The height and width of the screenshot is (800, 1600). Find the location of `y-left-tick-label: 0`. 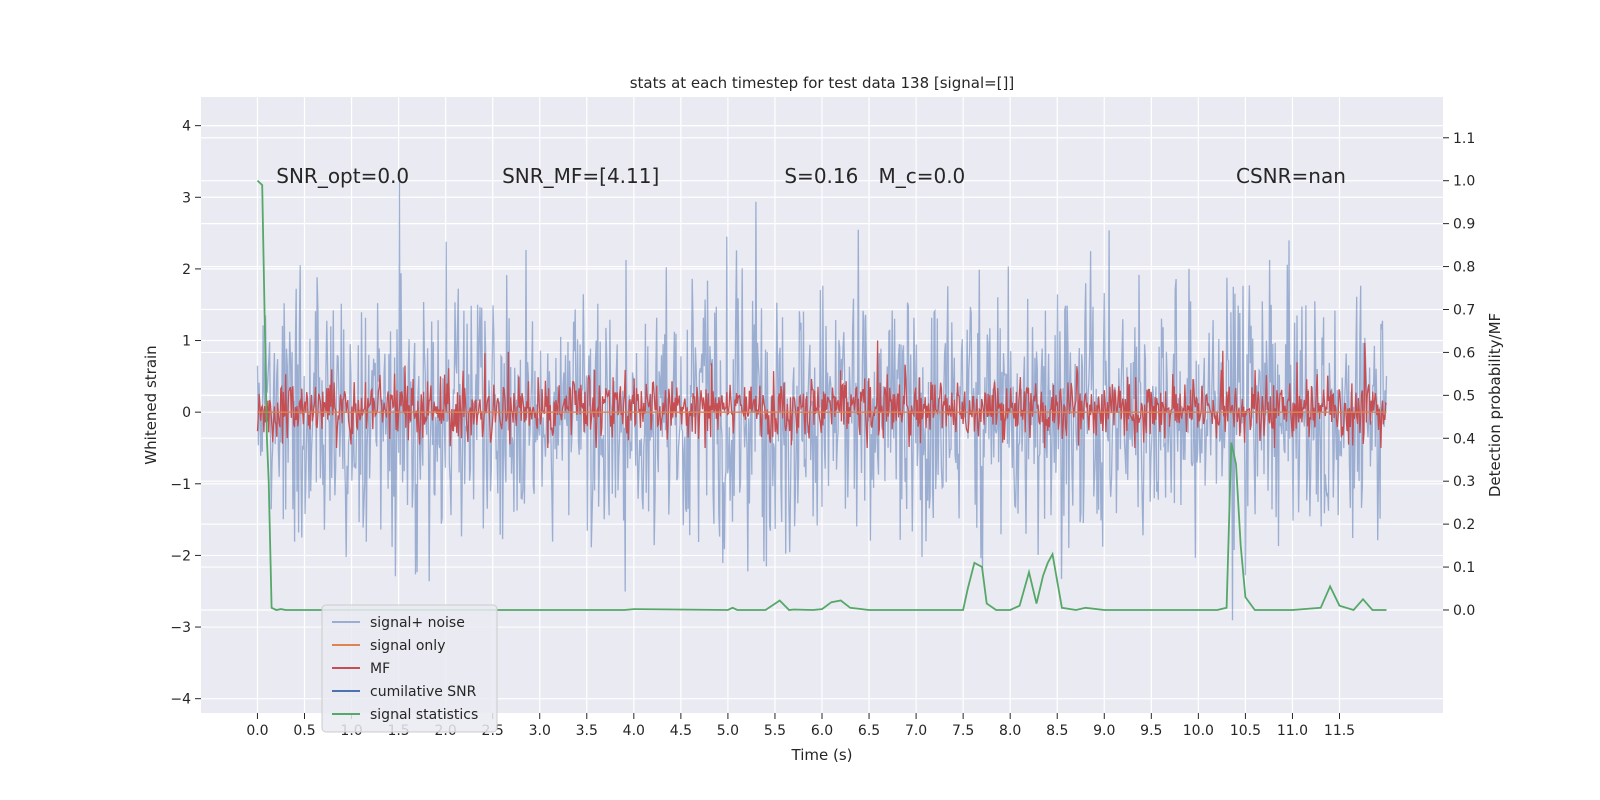

y-left-tick-label: 0 is located at coordinates (186, 413).